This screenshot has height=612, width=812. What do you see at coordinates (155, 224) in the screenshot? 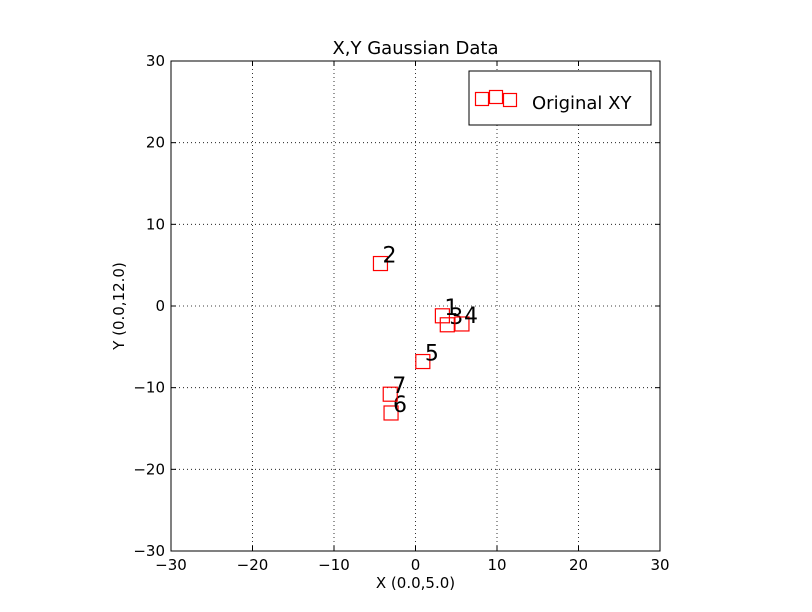
I see `y-tick-label: 10` at bounding box center [155, 224].